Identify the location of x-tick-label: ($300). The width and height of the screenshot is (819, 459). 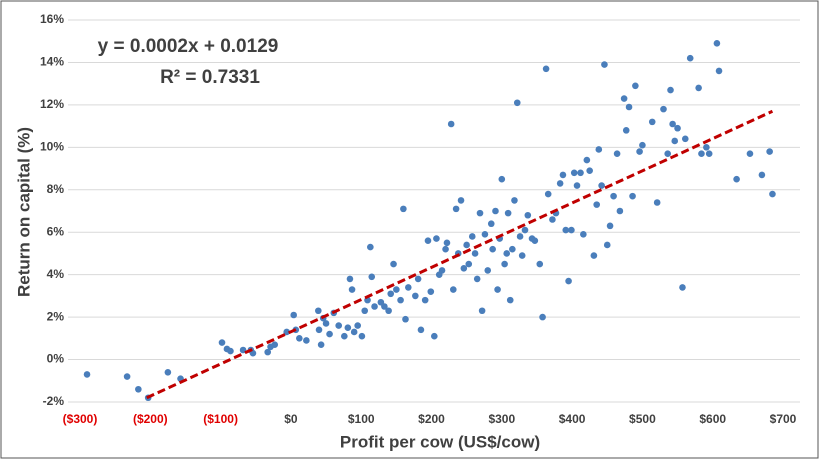
(80, 419).